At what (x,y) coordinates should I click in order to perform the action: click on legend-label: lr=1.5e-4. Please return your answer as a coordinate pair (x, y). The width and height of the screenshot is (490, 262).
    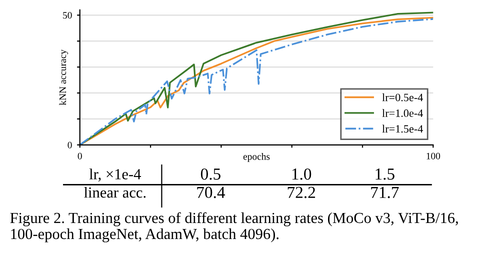
    Looking at the image, I should click on (402, 128).